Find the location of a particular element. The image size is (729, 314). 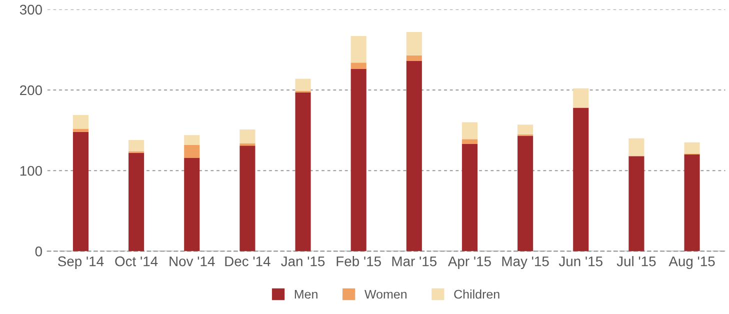

x-tick-label: Jun '15 is located at coordinates (580, 261).